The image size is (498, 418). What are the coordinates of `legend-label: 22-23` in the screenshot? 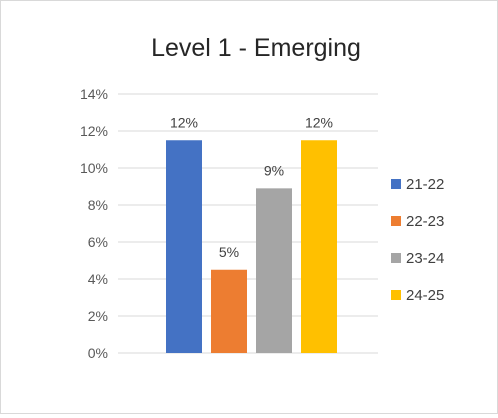 It's located at (425, 221).